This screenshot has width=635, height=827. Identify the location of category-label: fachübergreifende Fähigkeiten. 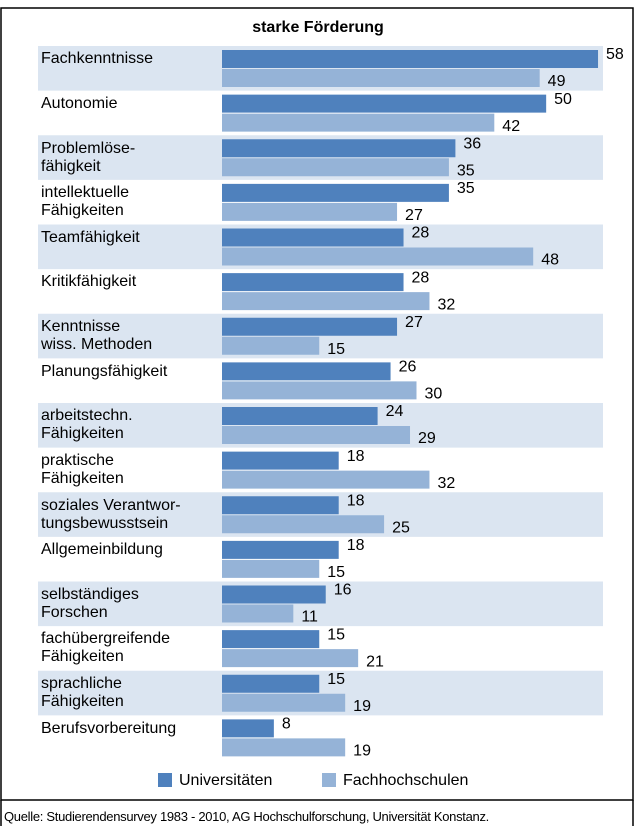
(105, 648).